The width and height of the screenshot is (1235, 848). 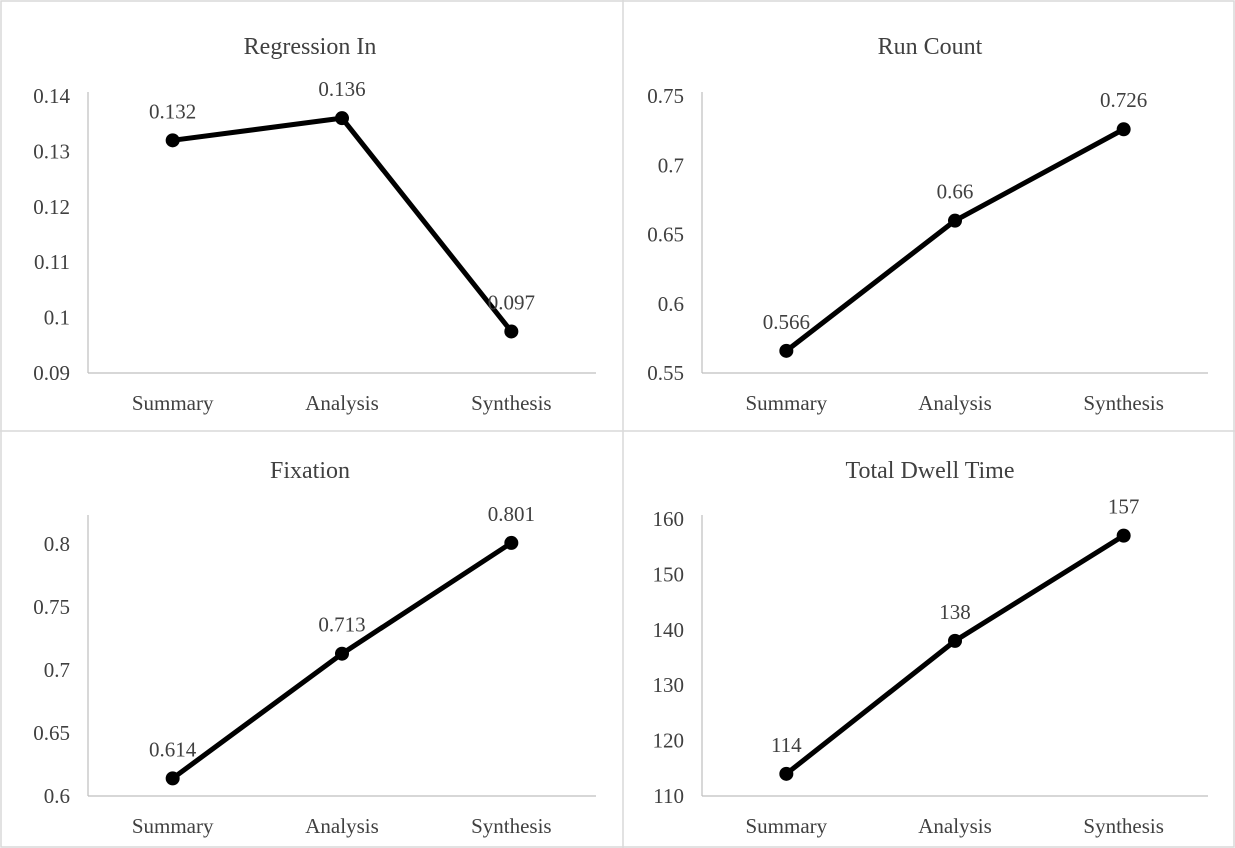 What do you see at coordinates (51, 207) in the screenshot?
I see `y-tick-label: 0.12` at bounding box center [51, 207].